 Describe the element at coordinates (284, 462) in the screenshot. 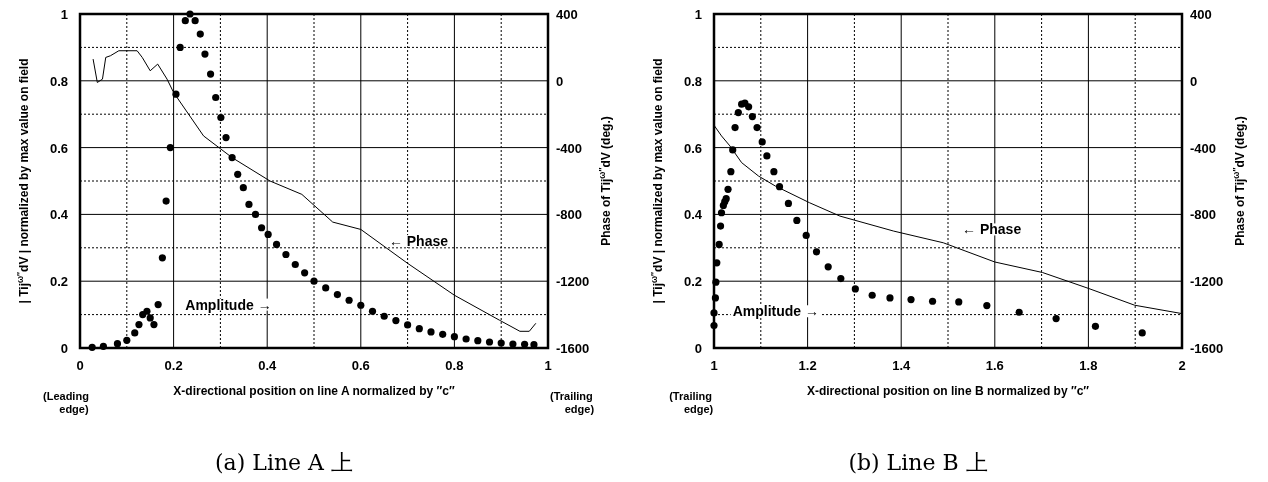

I see `text: (a) Line A 上` at that location.